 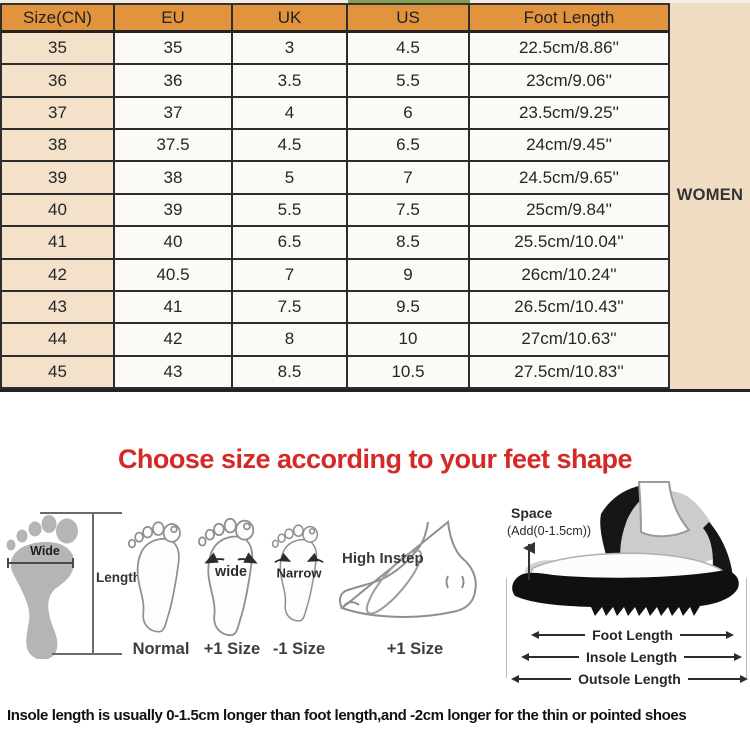 I want to click on table-cell: 40, so click(x=174, y=243).